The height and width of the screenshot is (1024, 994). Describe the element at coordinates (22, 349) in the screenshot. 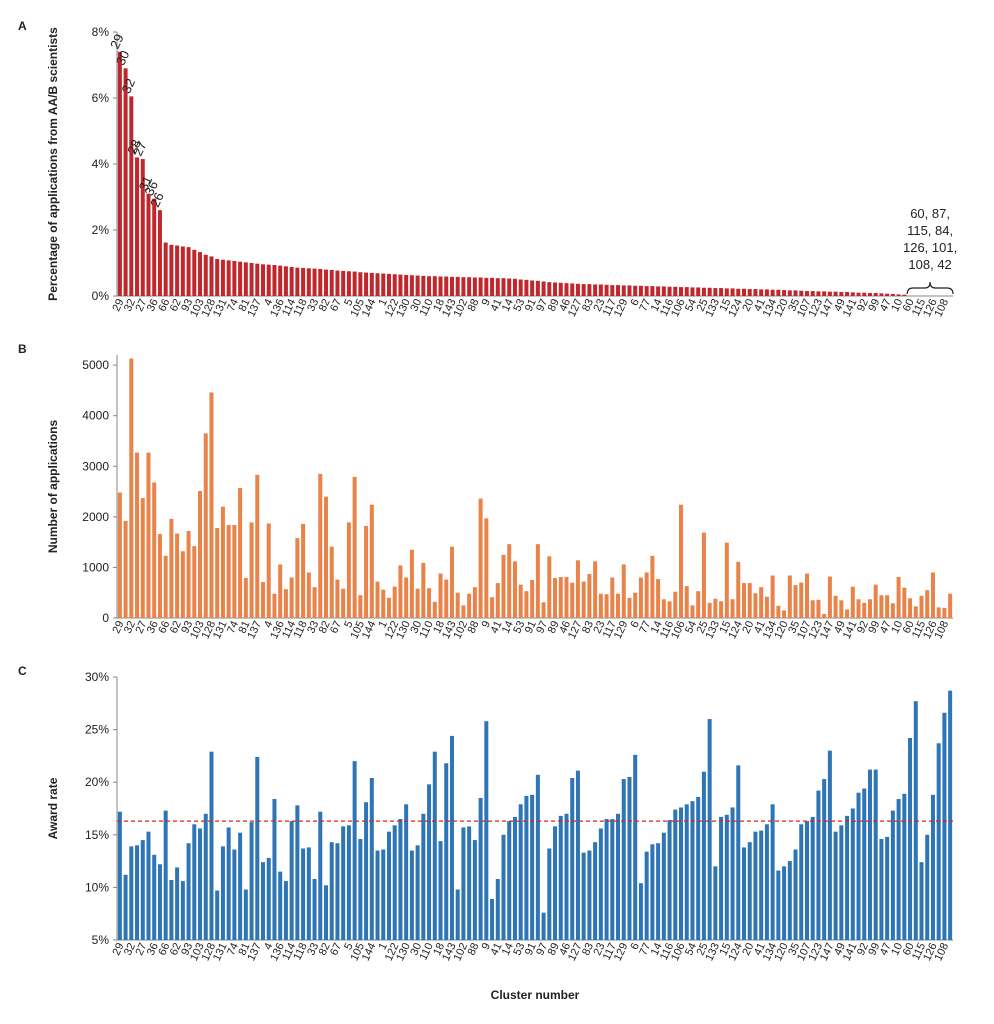

I see `panel-label: B` at that location.